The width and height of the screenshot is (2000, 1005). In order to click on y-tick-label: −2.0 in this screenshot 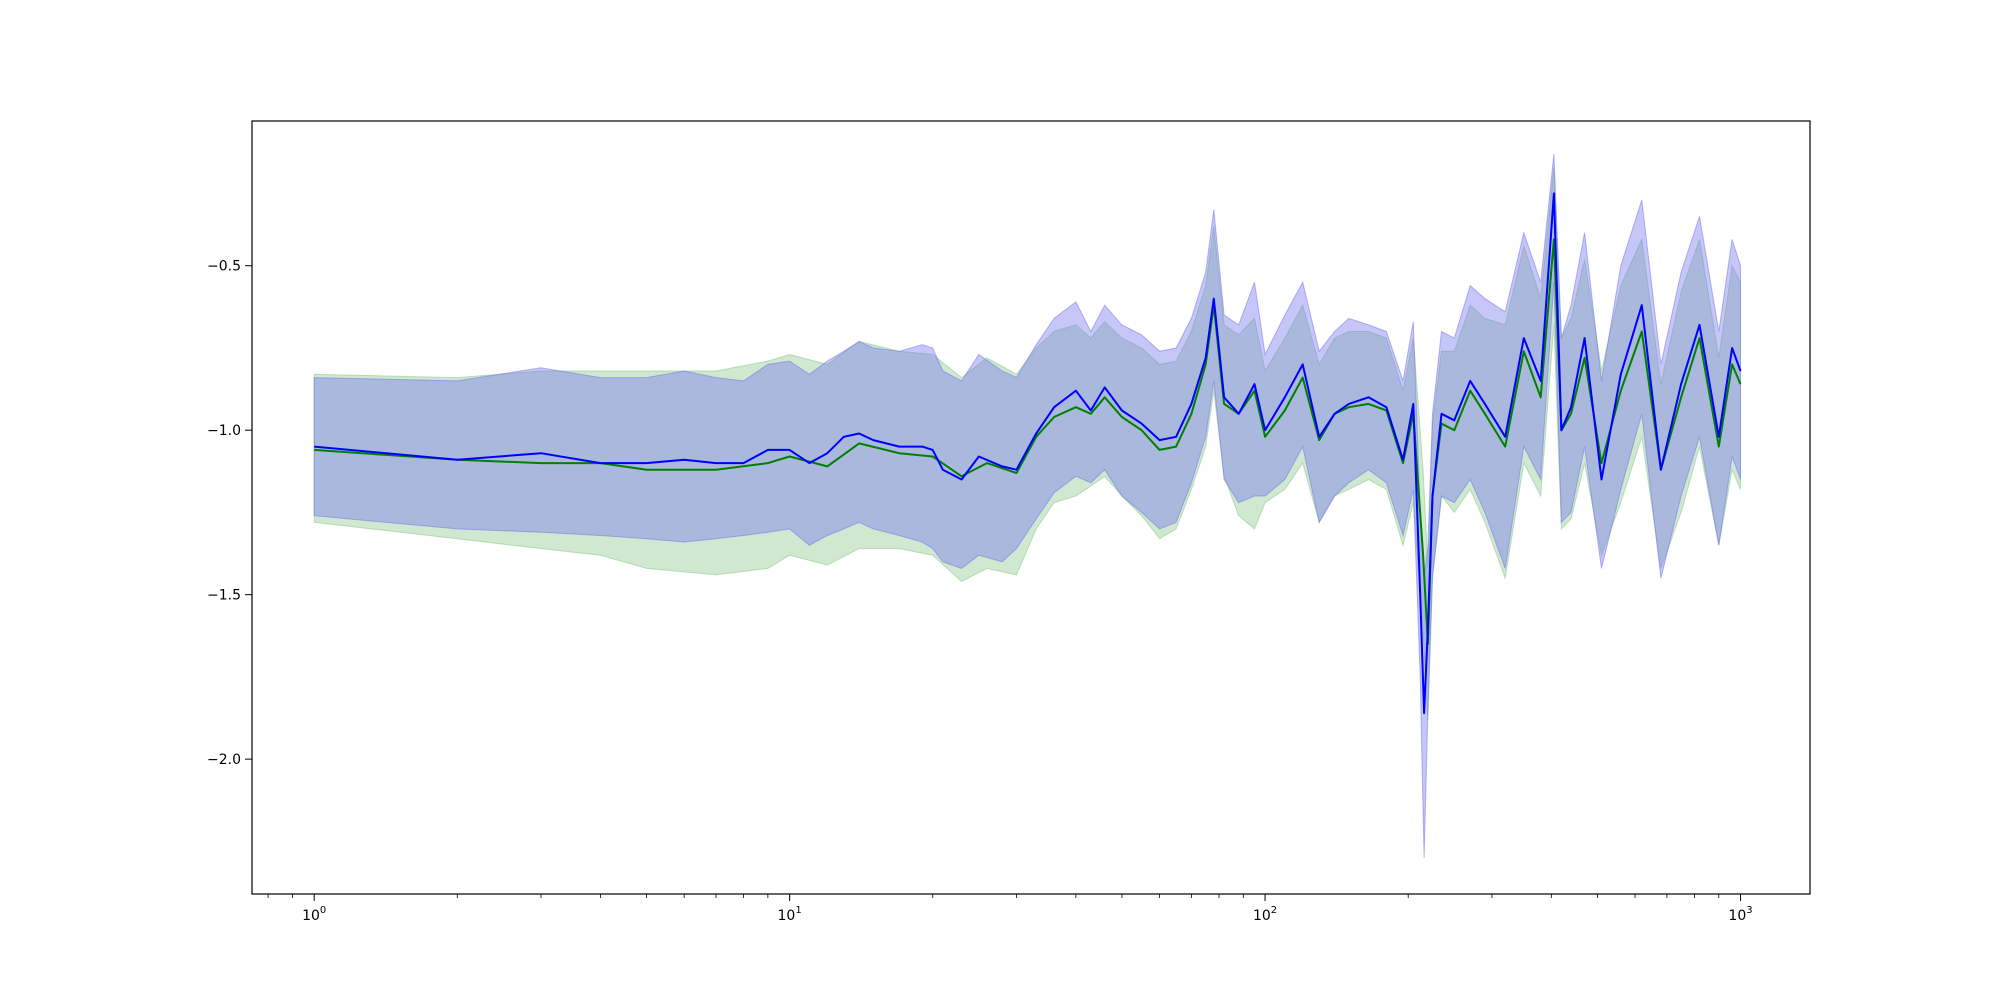, I will do `click(224, 760)`.